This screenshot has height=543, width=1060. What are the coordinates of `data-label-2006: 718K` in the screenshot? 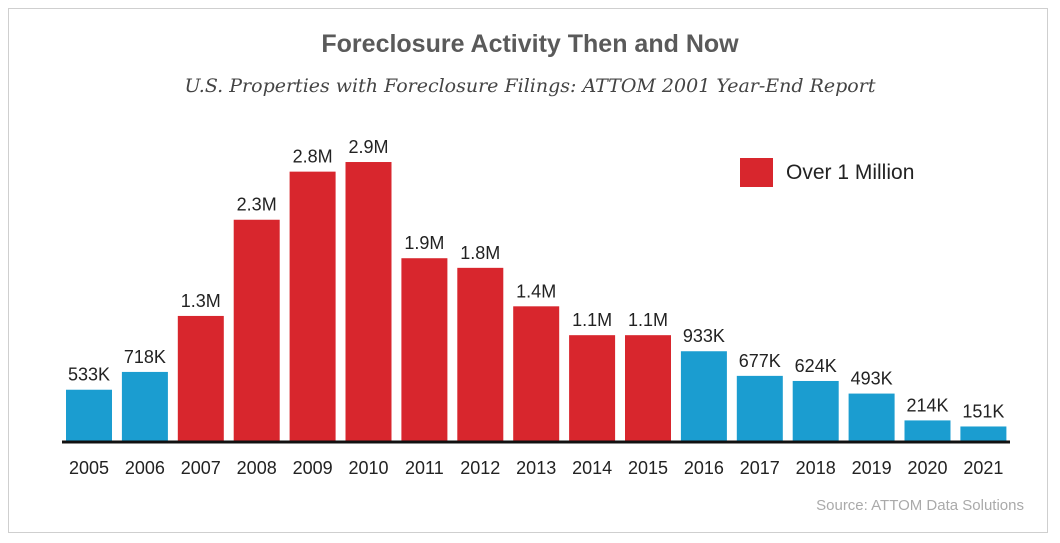 It's located at (145, 357).